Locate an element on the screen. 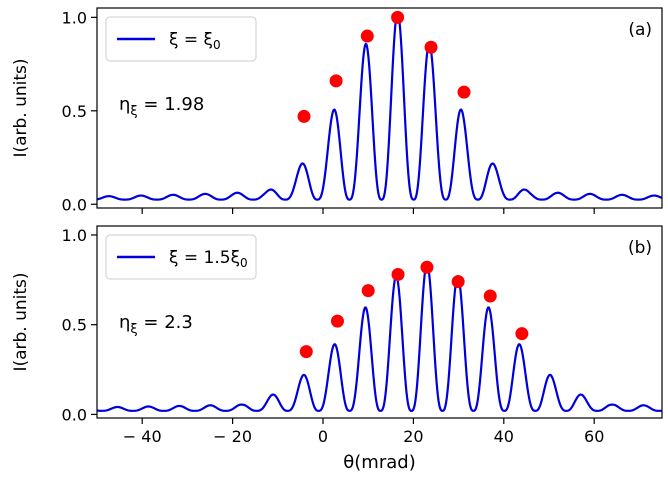 The image size is (668, 490). panel-label: (b) is located at coordinates (640, 248).